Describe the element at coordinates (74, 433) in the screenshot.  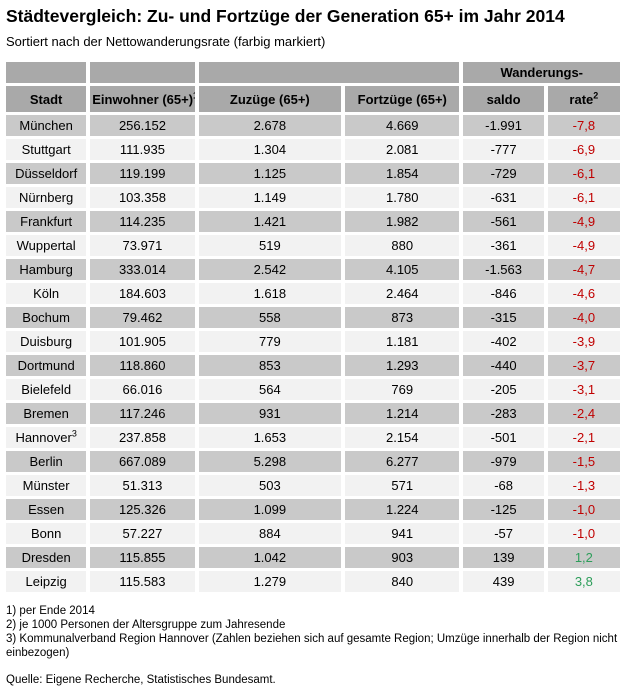
I see `footnote-ref: 3` at that location.